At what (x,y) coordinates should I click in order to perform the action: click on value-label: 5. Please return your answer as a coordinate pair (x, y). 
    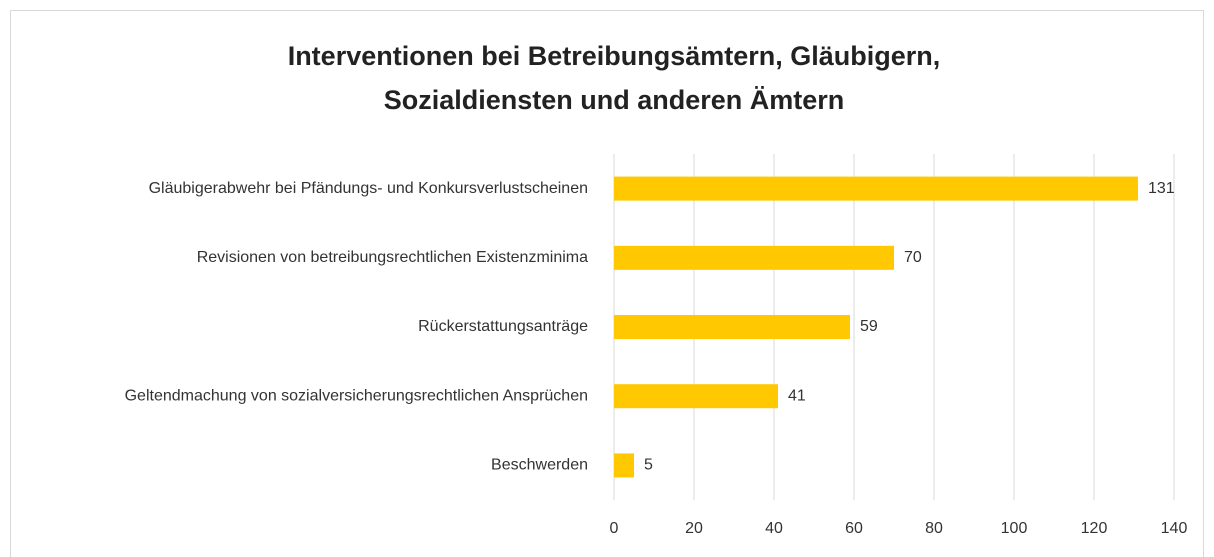
    Looking at the image, I should click on (648, 465).